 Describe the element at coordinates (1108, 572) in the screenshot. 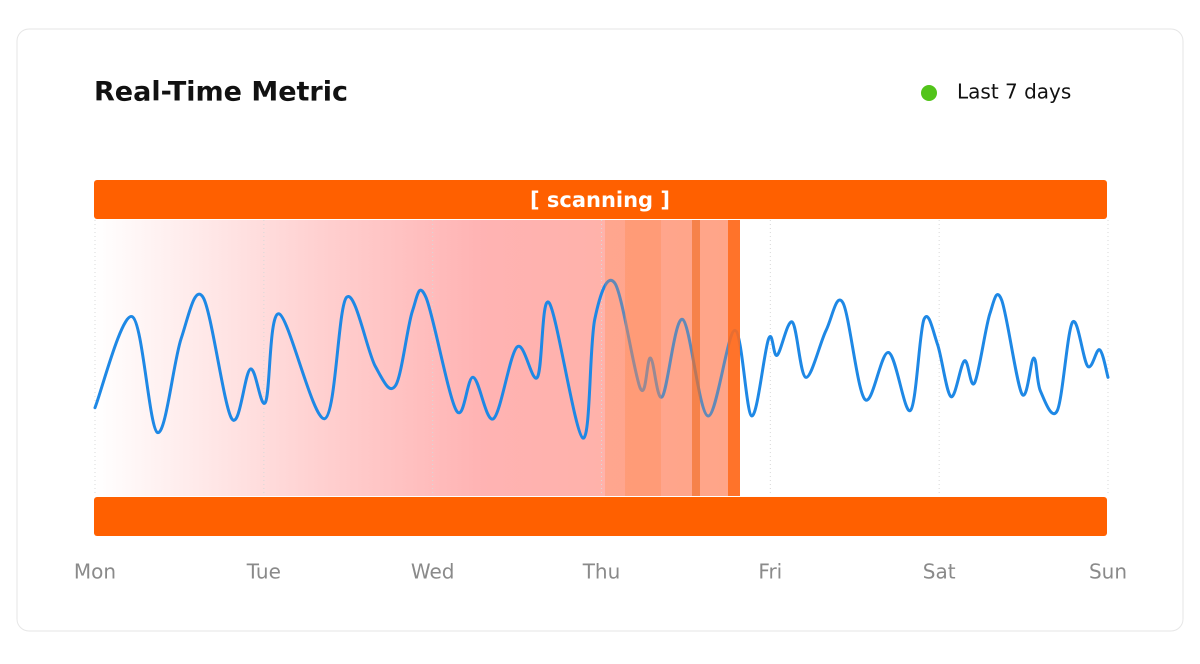

I see `x-tick-label: Sun` at that location.